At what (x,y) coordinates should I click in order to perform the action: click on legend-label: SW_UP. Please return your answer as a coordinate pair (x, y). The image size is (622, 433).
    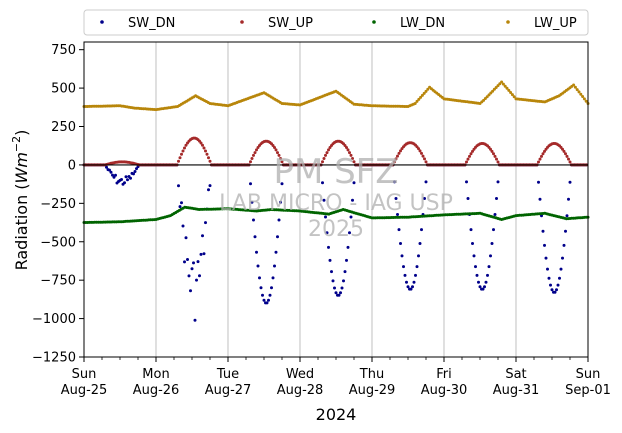
    Looking at the image, I should click on (290, 23).